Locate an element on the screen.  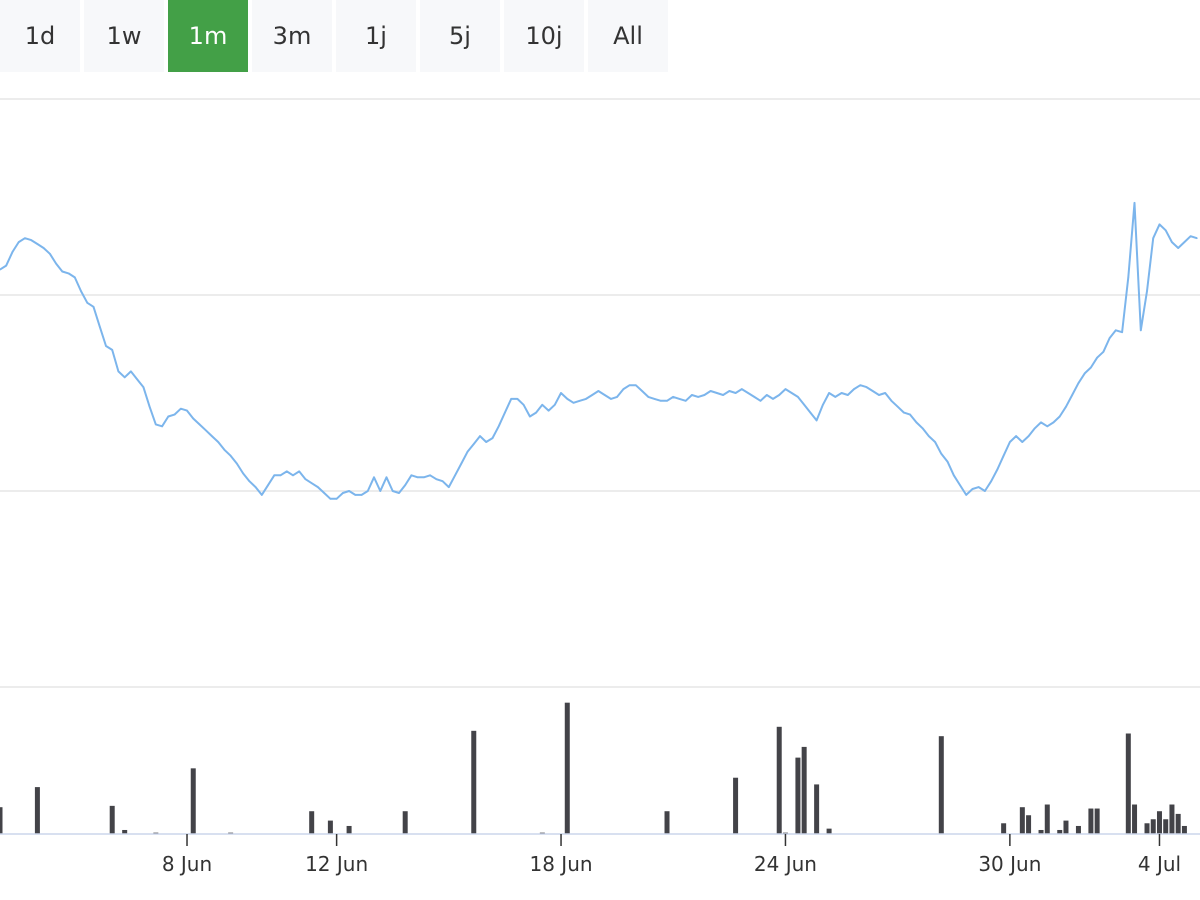
range-button-10j: 10j is located at coordinates (544, 36).